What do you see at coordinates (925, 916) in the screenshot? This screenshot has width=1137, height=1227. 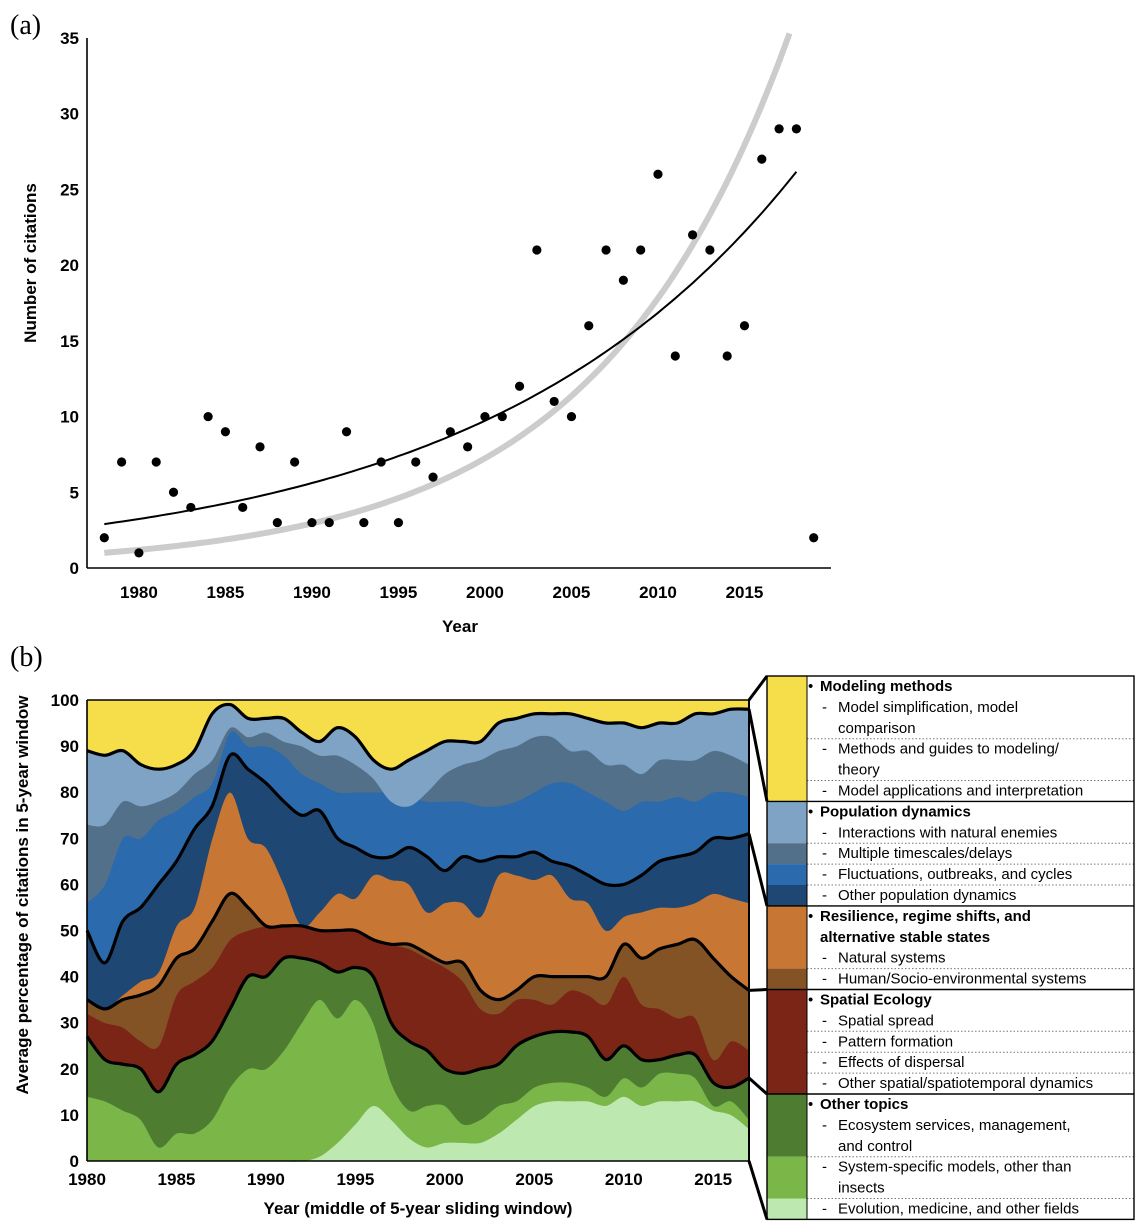 I see `legend-group-heading: Resilience, regime shifts, and` at bounding box center [925, 916].